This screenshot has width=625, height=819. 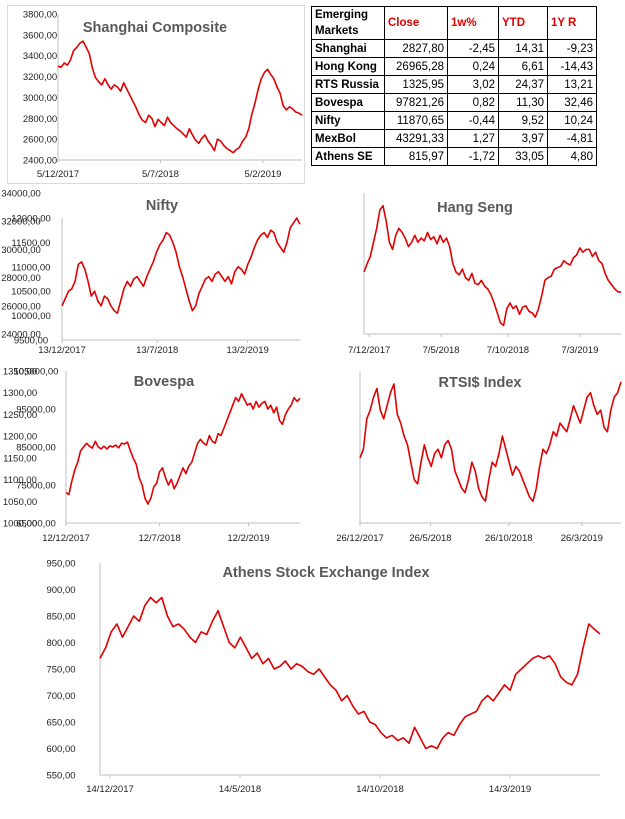 I want to click on shanghai-chart-title: Shanghai Composite, so click(x=155, y=28).